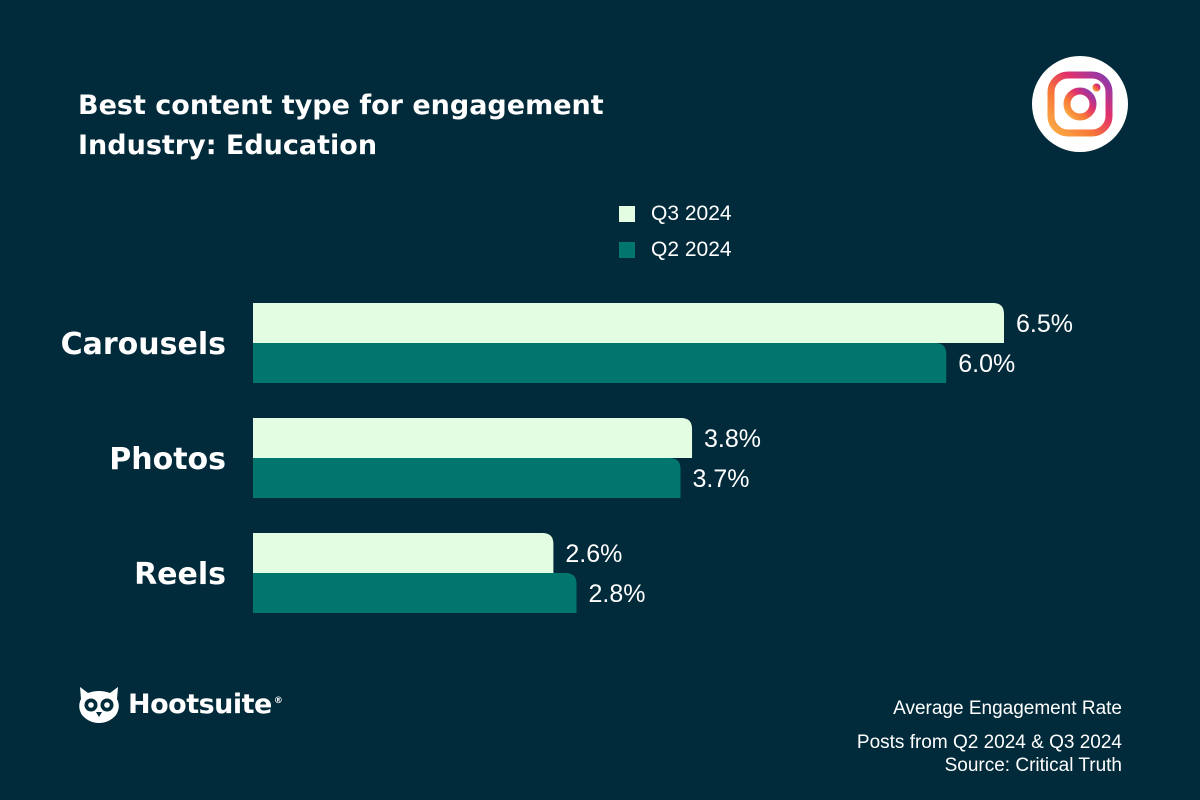 This screenshot has height=800, width=1200. Describe the element at coordinates (1044, 324) in the screenshot. I see `data-label-carousels-q3: 6.5%` at that location.